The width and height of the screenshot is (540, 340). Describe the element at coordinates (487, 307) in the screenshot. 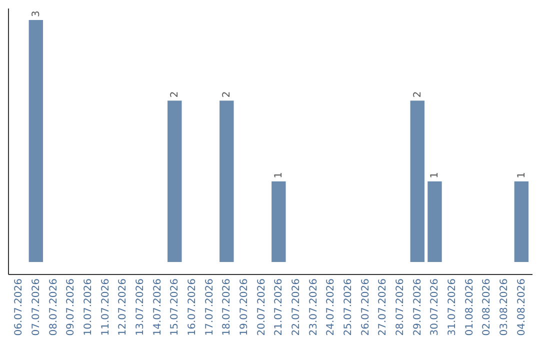

I see `x-tick-label: 02.08.2026` at that location.